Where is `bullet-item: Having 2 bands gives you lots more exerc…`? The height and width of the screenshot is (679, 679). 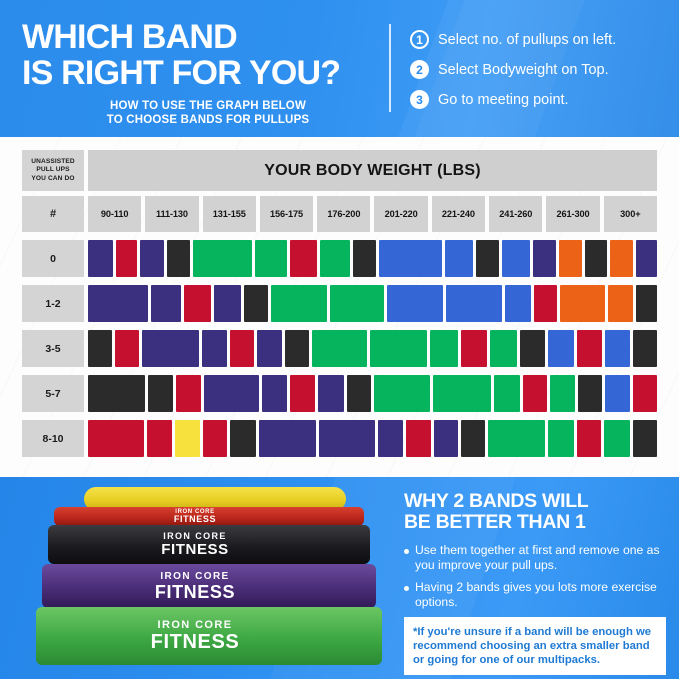 bullet-item: Having 2 bands gives you lots more exerc… is located at coordinates (535, 594).